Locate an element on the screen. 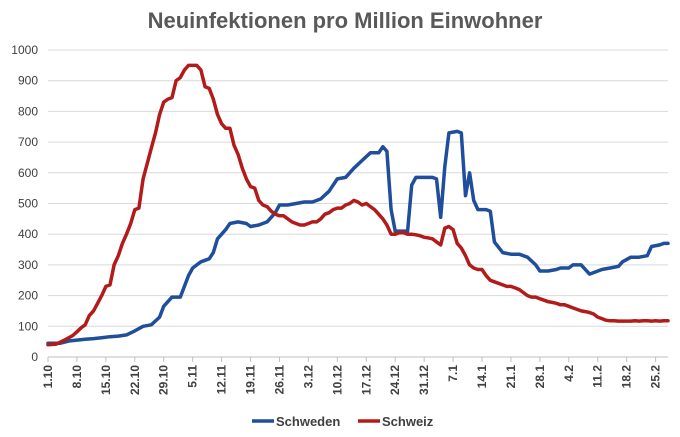 This screenshot has width=680, height=437. x-tick-label: 18.2 is located at coordinates (627, 377).